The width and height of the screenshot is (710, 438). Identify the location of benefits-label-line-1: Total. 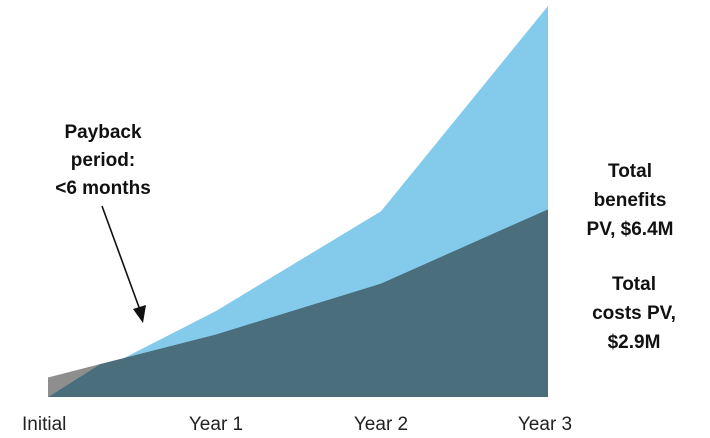
(630, 171).